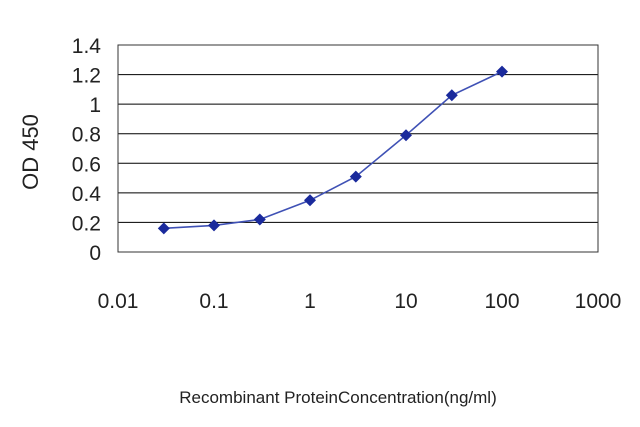  Describe the element at coordinates (95, 253) in the screenshot. I see `y-tick-label: 0` at that location.